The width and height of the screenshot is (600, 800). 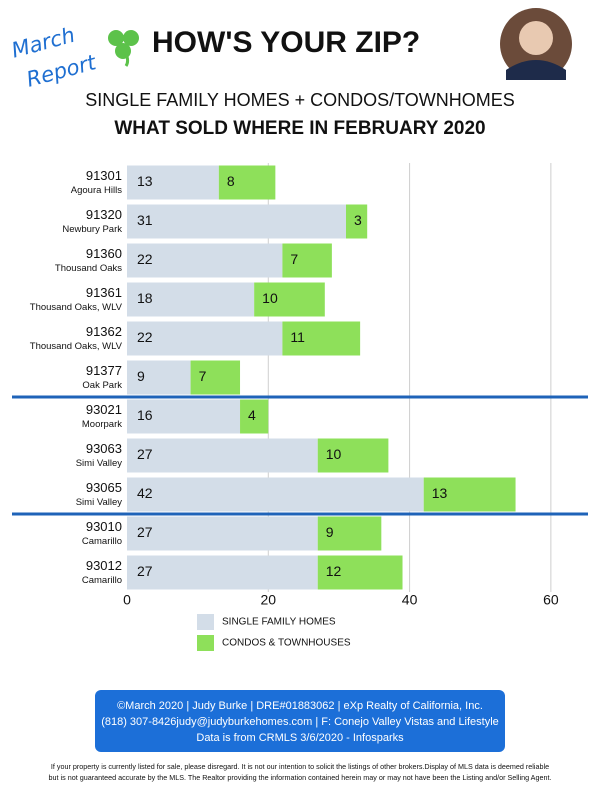 What do you see at coordinates (299, 128) in the screenshot?
I see `chart-title: WHAT SOLD WHERE IN FEBRUARY 2020` at bounding box center [299, 128].